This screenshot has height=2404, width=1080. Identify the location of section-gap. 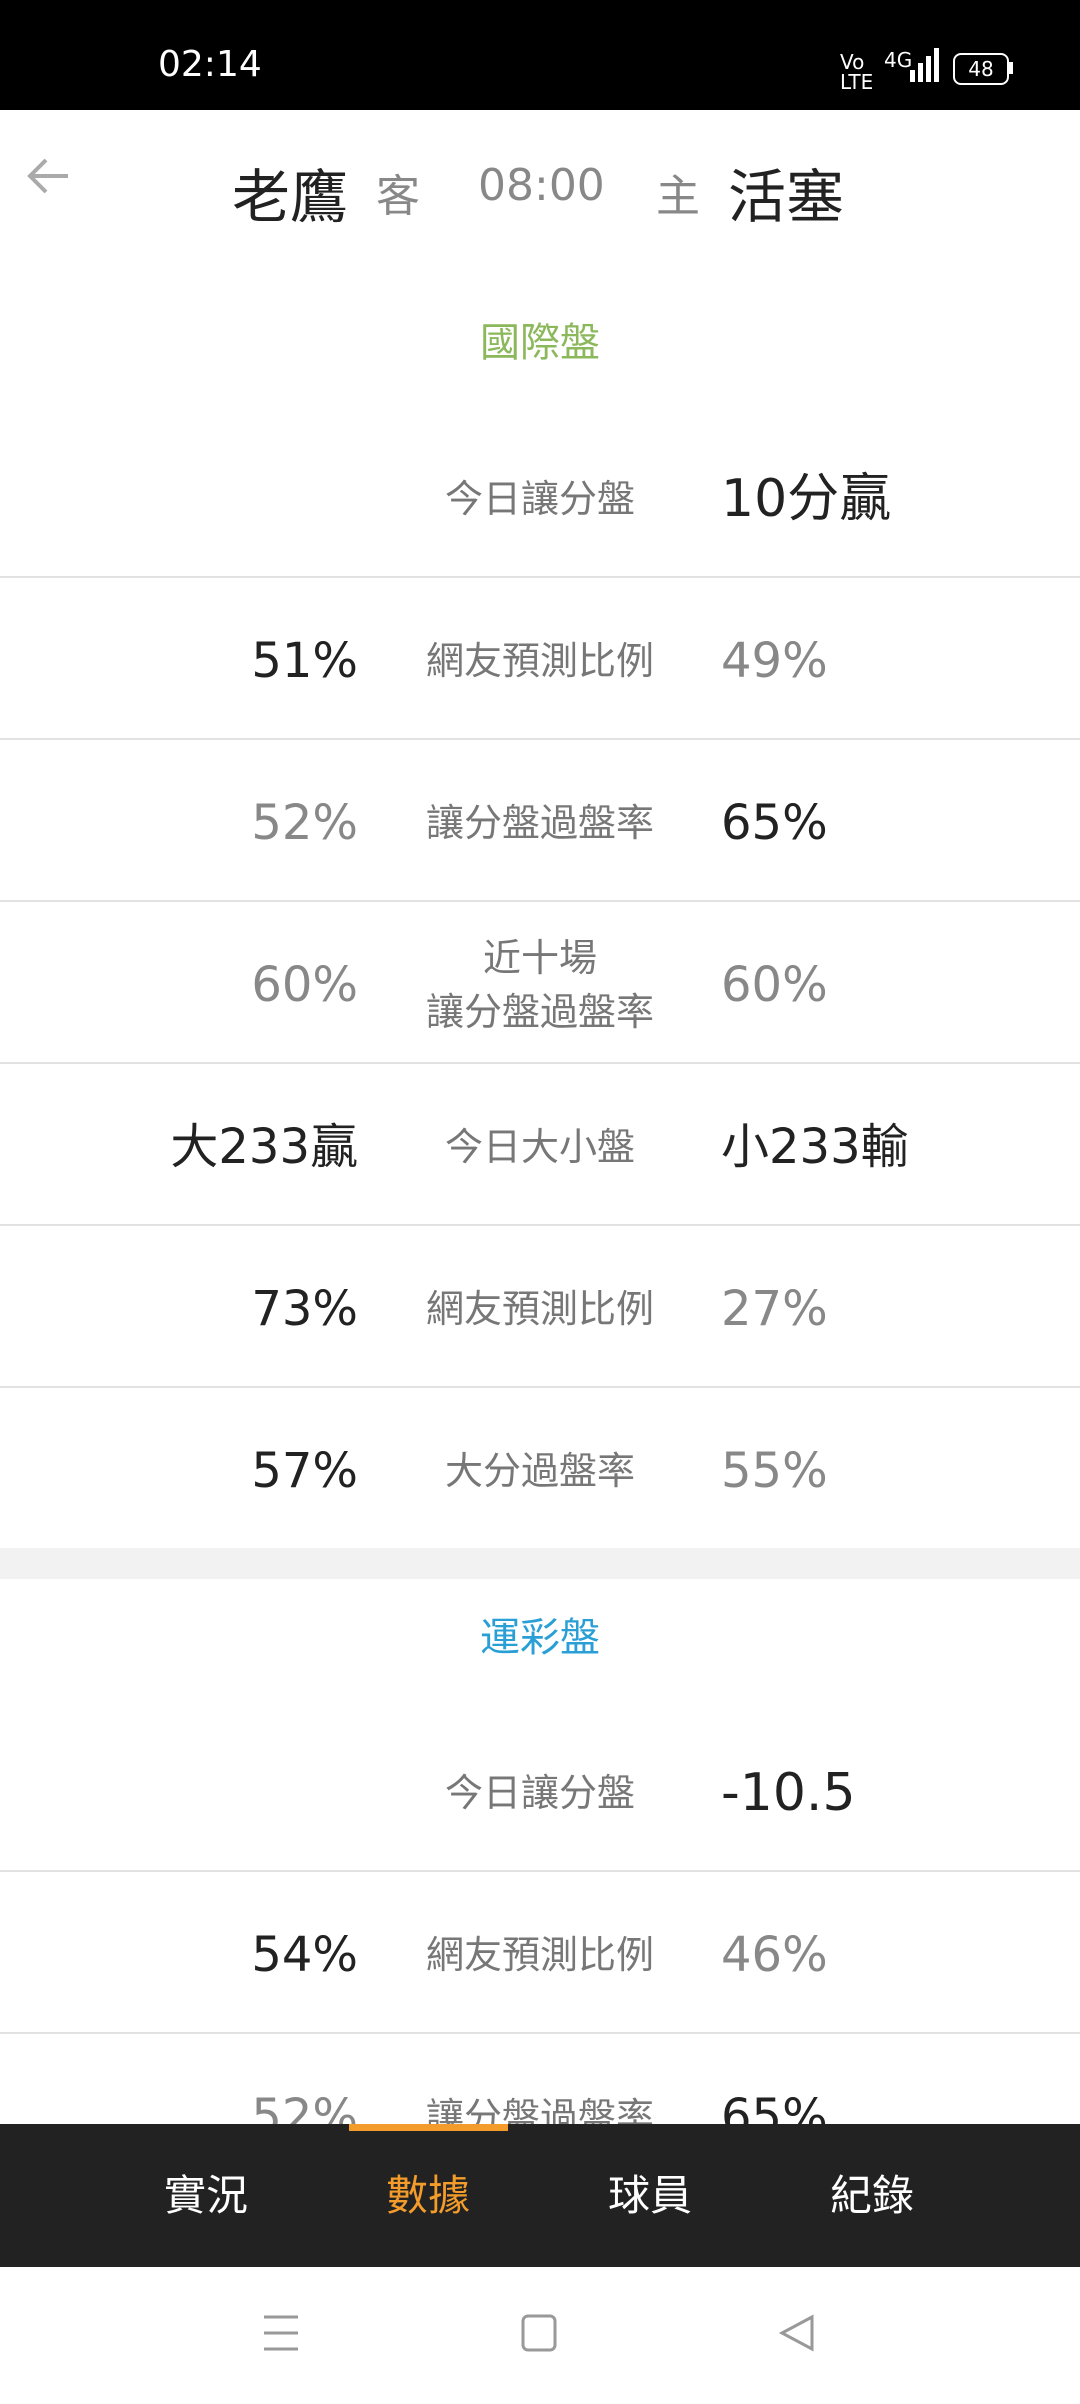
(540, 1563).